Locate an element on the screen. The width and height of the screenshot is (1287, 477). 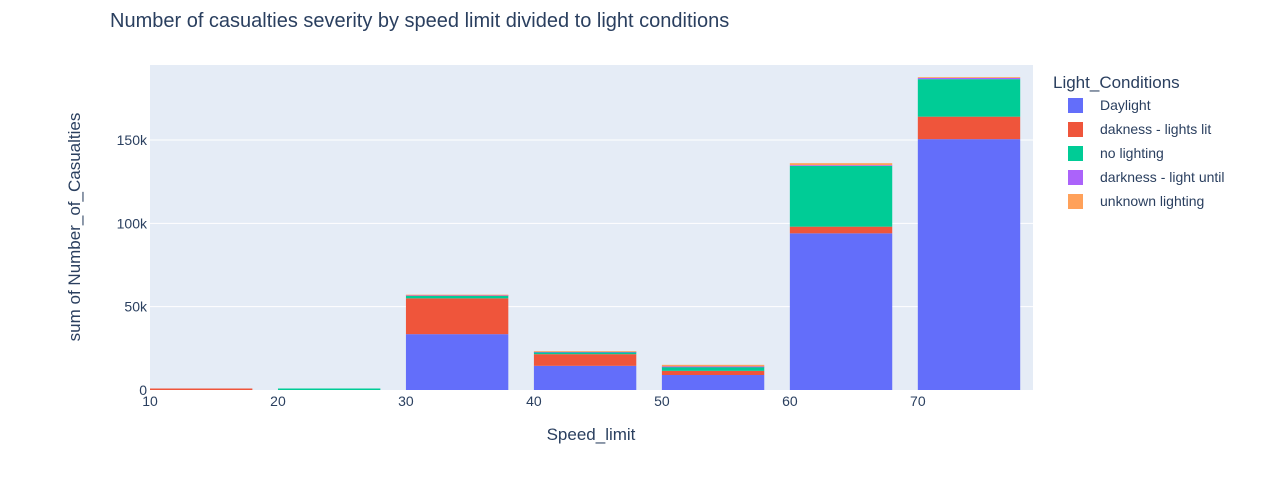
y-tick-label: 100k is located at coordinates (132, 223).